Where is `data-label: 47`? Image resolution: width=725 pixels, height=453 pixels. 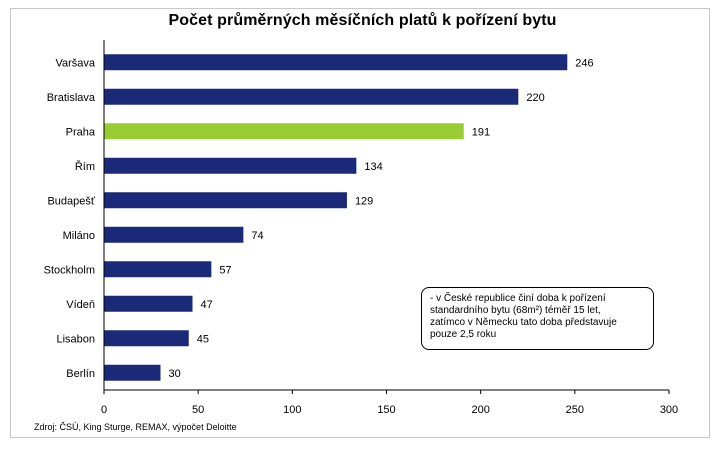
data-label: 47 is located at coordinates (207, 305).